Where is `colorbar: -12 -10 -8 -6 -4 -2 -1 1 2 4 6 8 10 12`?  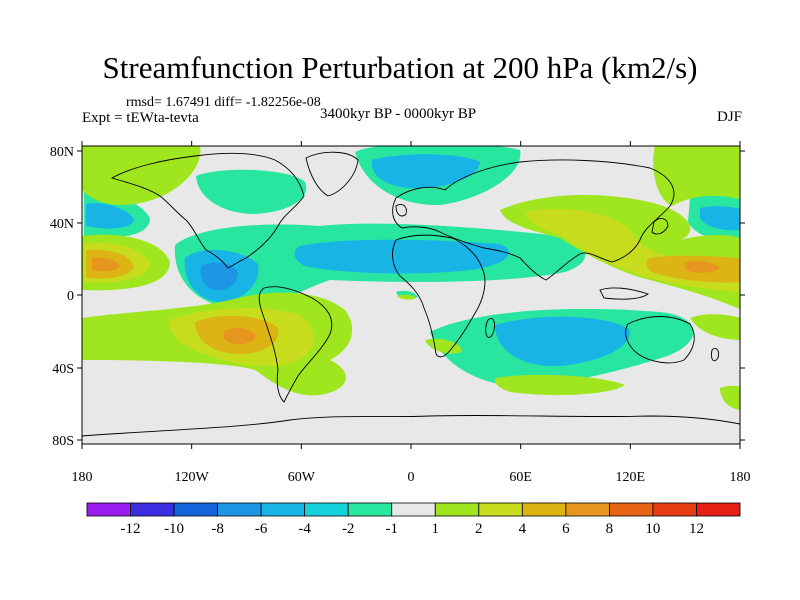
colorbar: -12 -10 -8 -6 -4 -2 -1 1 2 4 6 8 10 12 is located at coordinates (413, 519).